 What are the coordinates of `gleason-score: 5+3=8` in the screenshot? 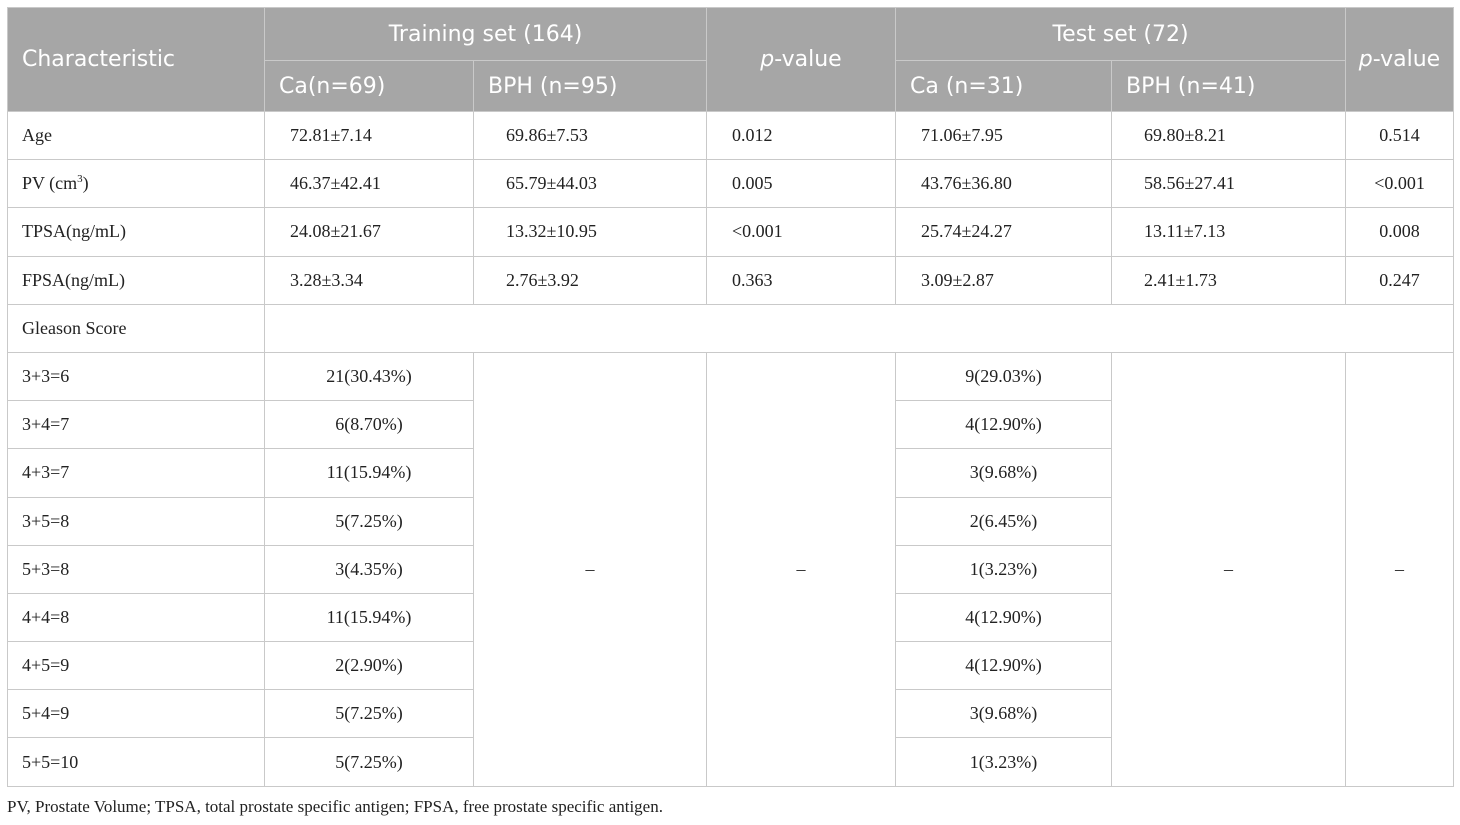 It's located at (136, 569).